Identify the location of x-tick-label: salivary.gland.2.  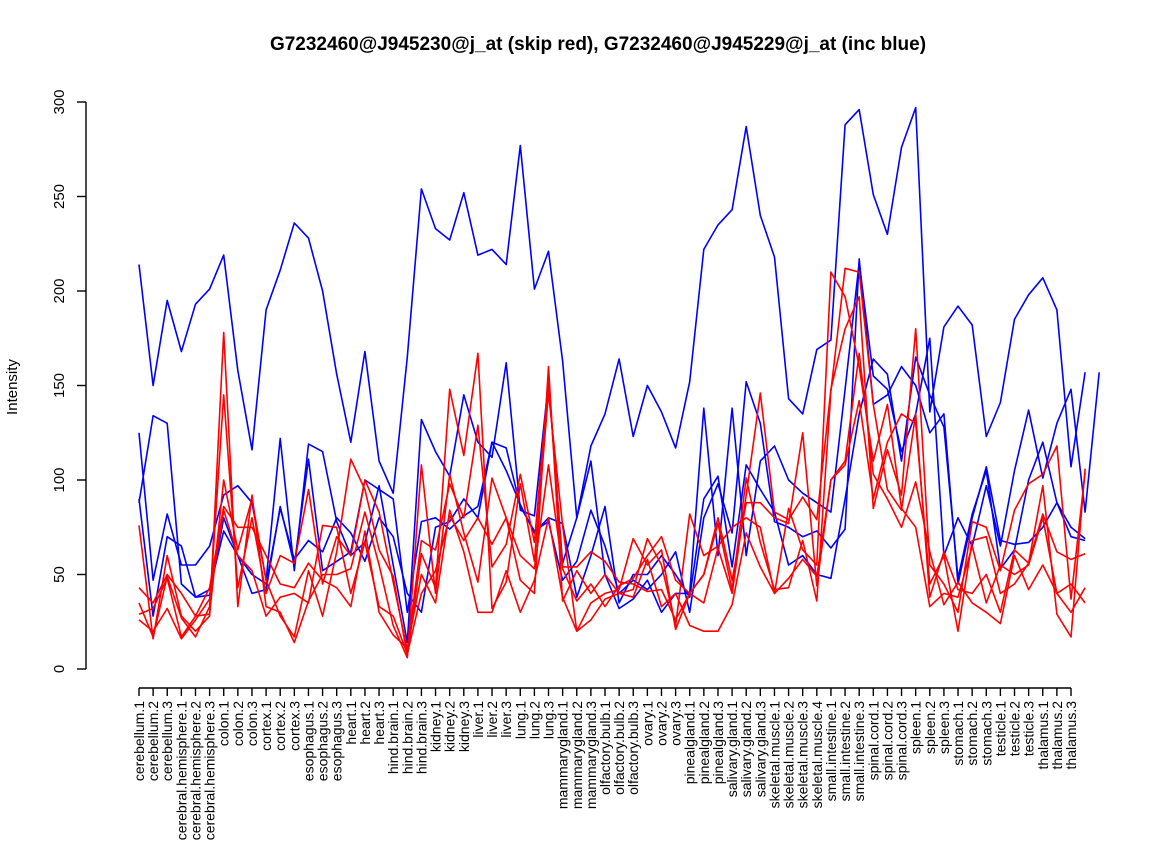
(746, 749).